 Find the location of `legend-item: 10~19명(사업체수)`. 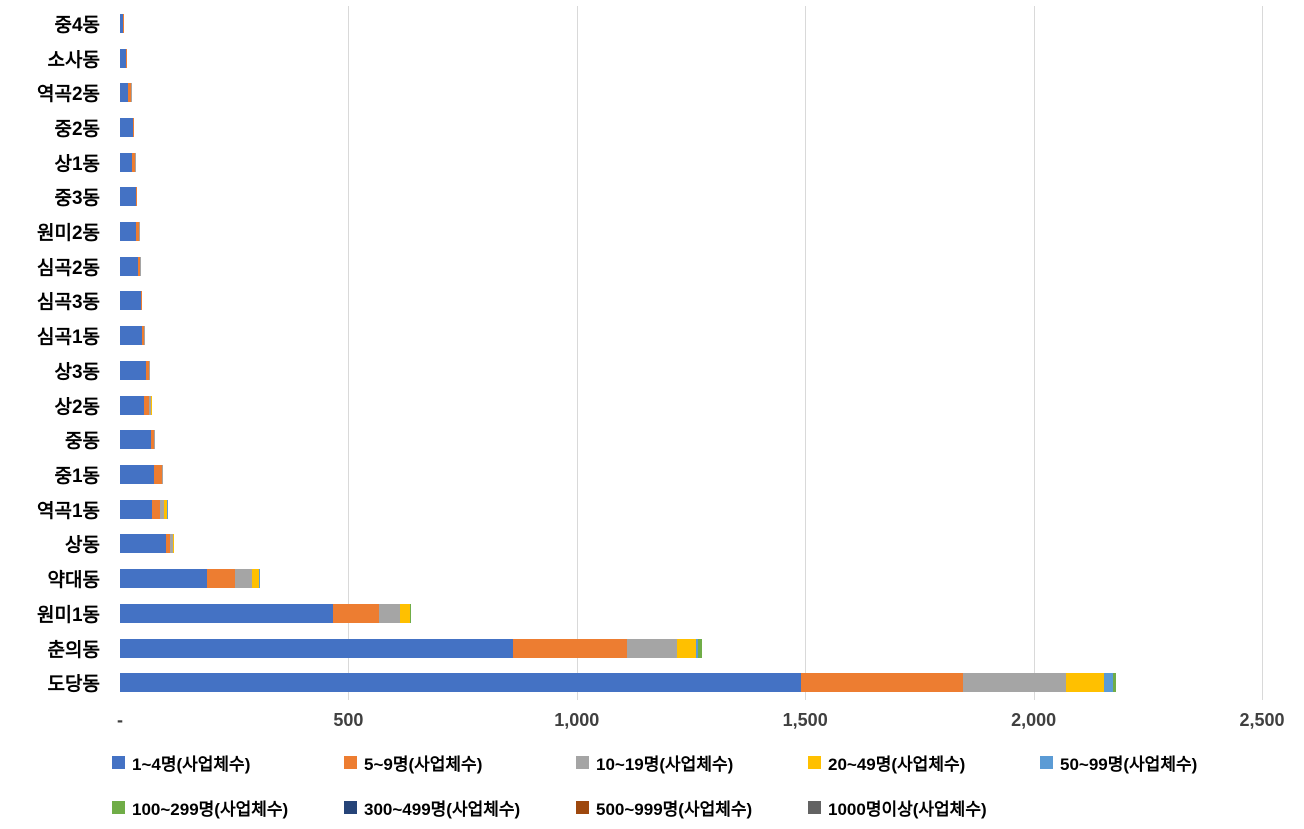

legend-item: 10~19명(사업체수) is located at coordinates (692, 762).